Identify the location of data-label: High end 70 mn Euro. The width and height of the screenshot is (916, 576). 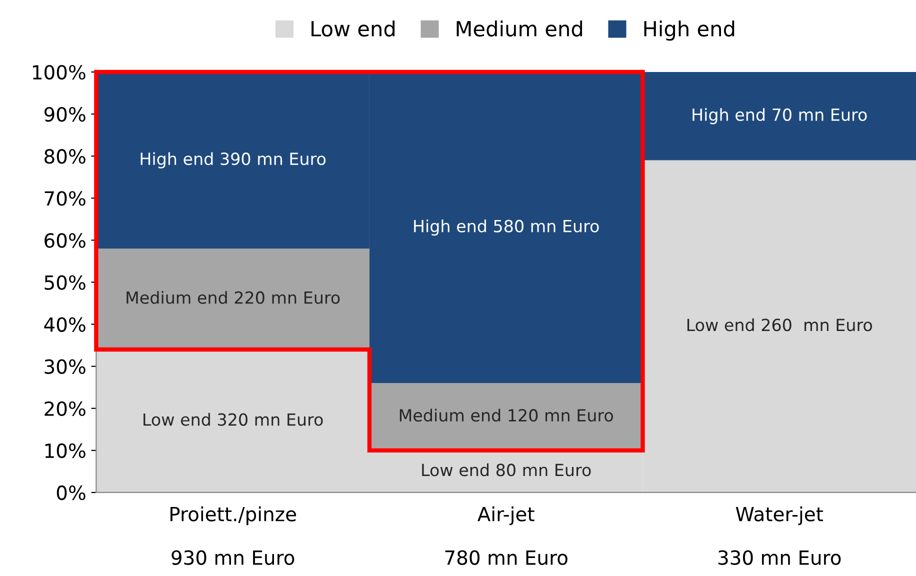
(779, 116).